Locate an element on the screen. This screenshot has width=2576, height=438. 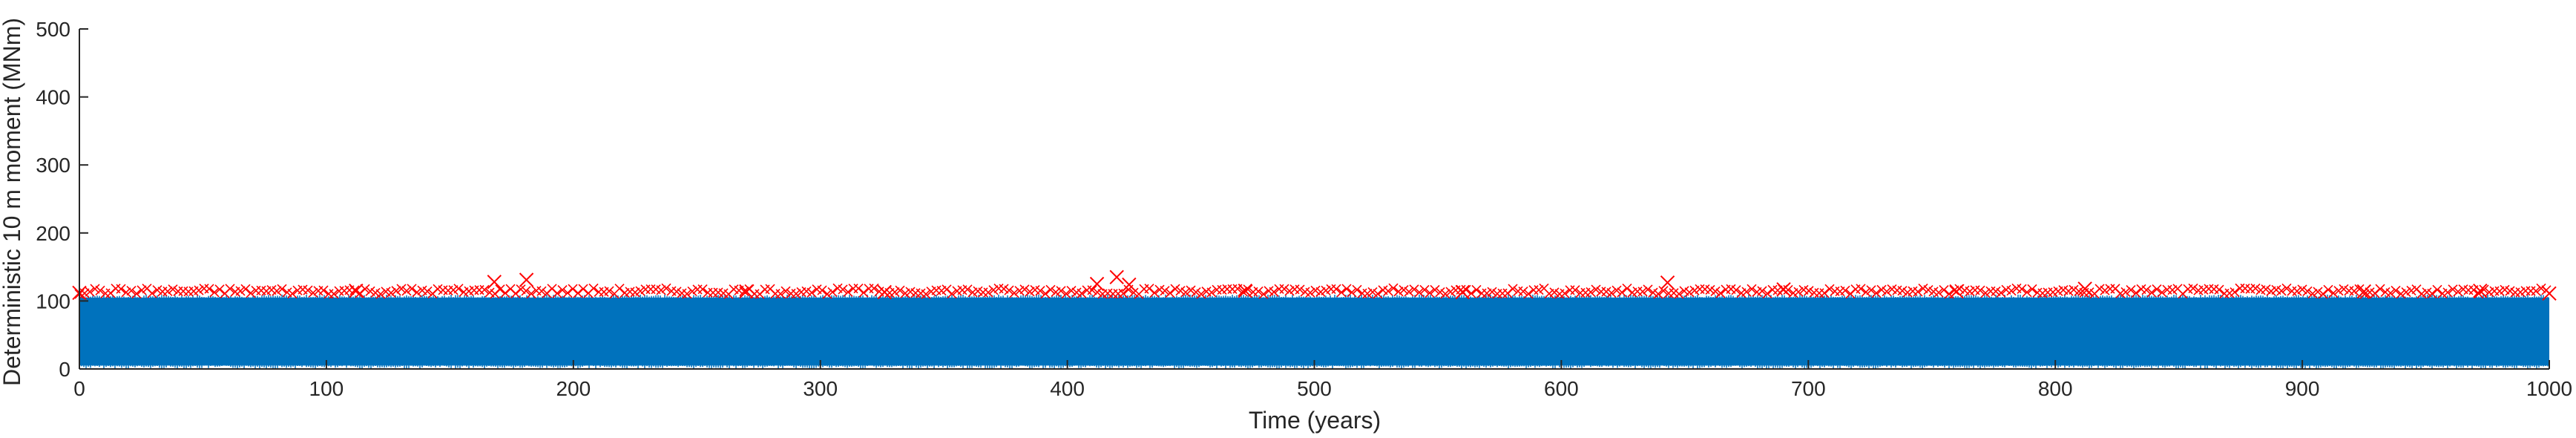
x-tick-label: 400 is located at coordinates (1067, 388).